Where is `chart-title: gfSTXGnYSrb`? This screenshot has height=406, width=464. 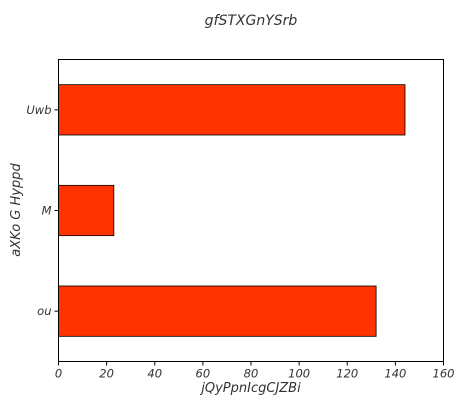
chart-title: gfSTXGnYSrb is located at coordinates (251, 21).